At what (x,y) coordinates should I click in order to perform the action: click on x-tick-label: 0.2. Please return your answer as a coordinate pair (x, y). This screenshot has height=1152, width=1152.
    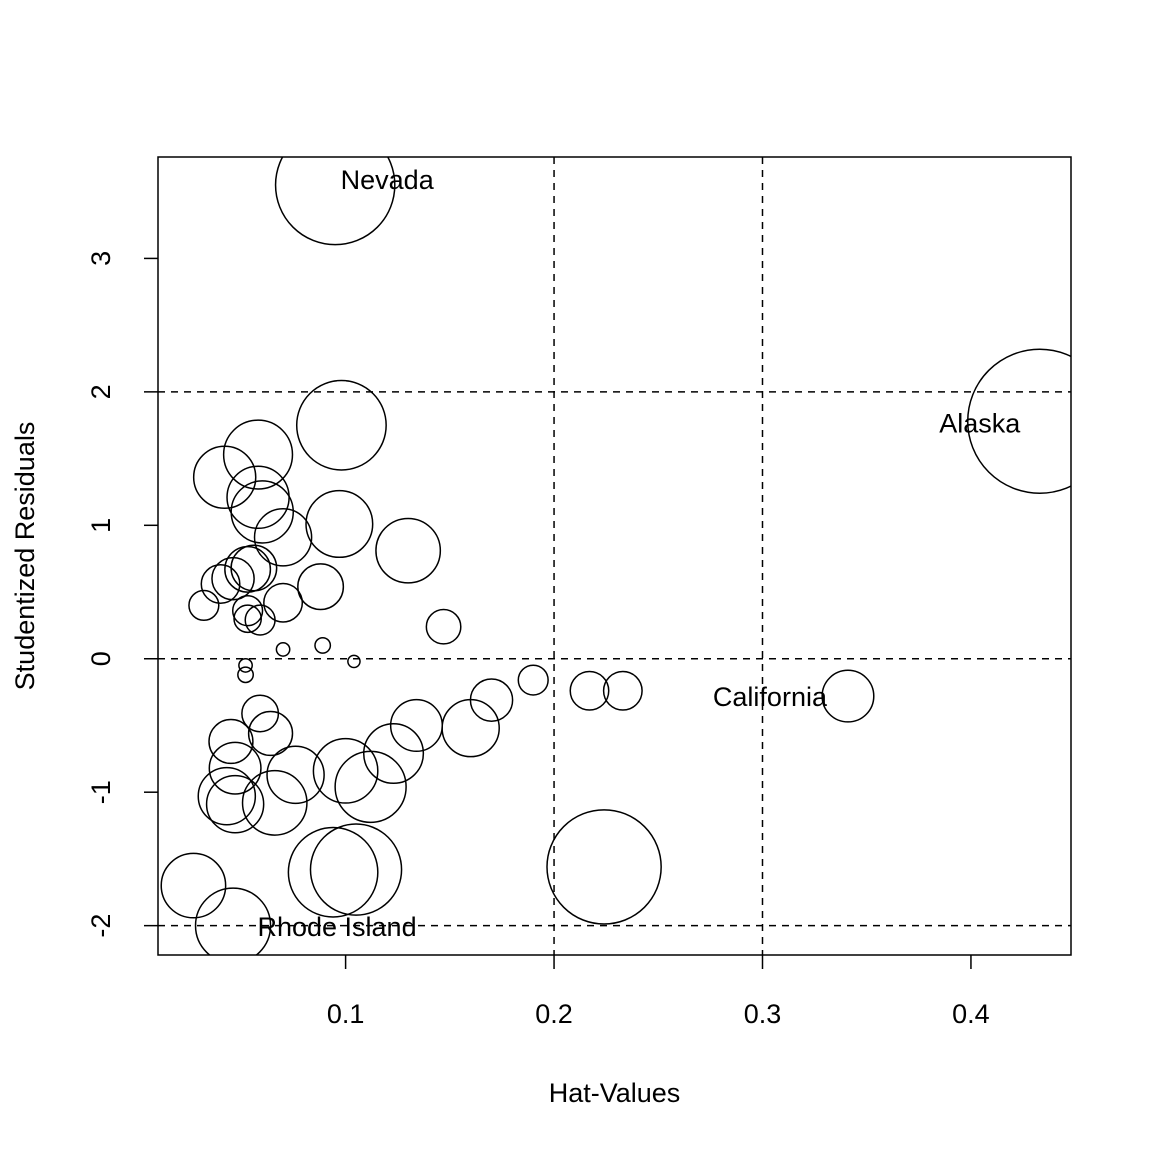
    Looking at the image, I should click on (554, 1014).